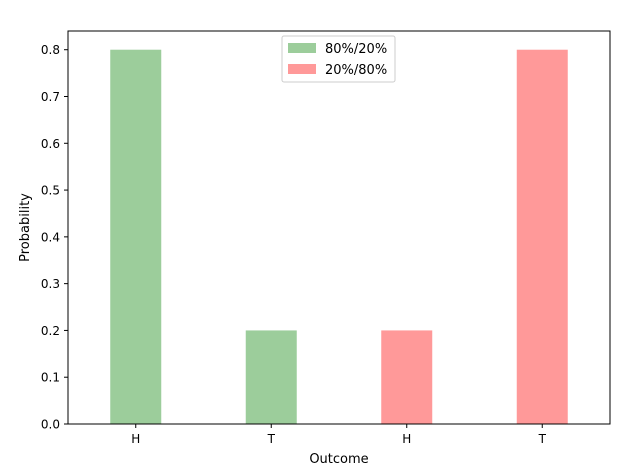 The image size is (640, 475). I want to click on y-tick-label: 0.4, so click(50, 237).